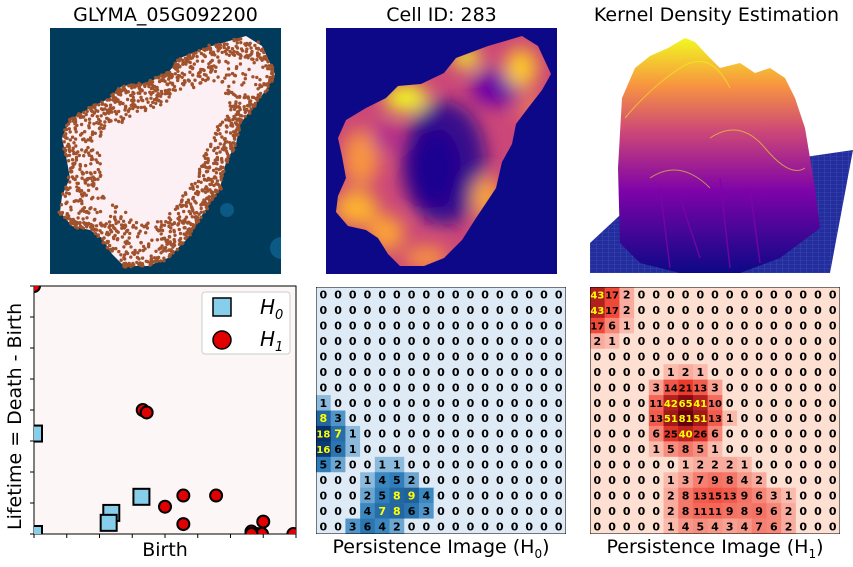 The width and height of the screenshot is (853, 567). I want to click on heatmap-label: 2, so click(789, 526).